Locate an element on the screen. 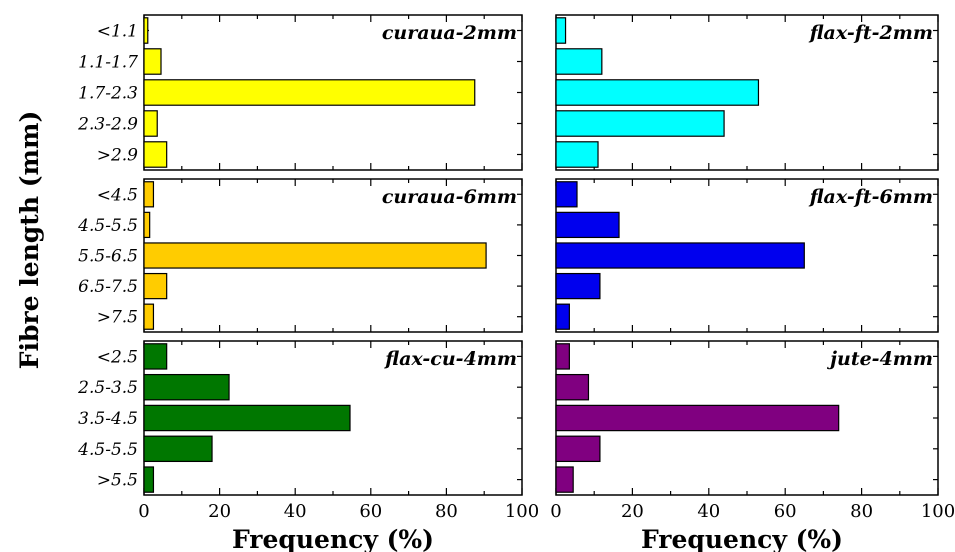  panel-flax-ft-6mm: flax-ft-6mm is located at coordinates (747, 255).